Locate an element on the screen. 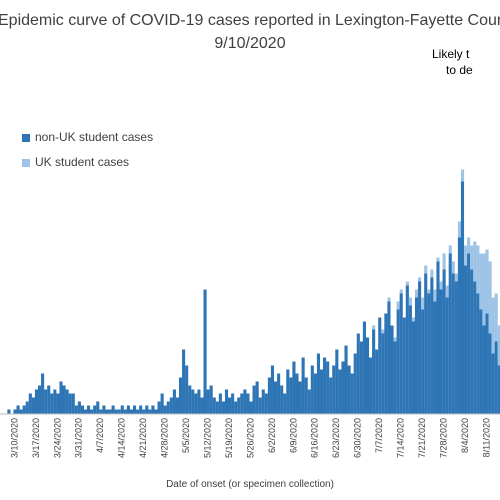 This screenshot has width=500, height=500. x-tick-label: 6/2/2020 is located at coordinates (272, 435).